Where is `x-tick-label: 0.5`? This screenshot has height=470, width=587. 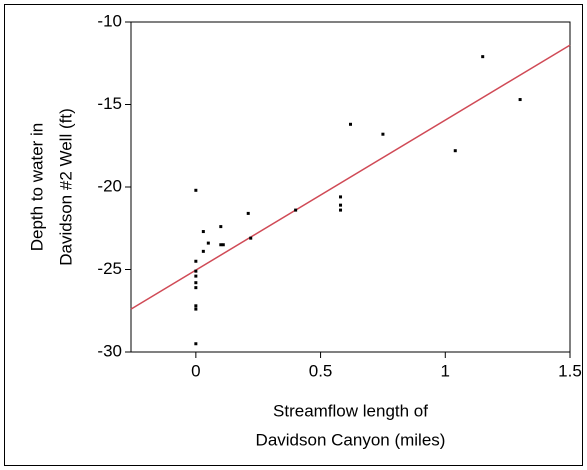 x-tick-label: 0.5 is located at coordinates (321, 370).